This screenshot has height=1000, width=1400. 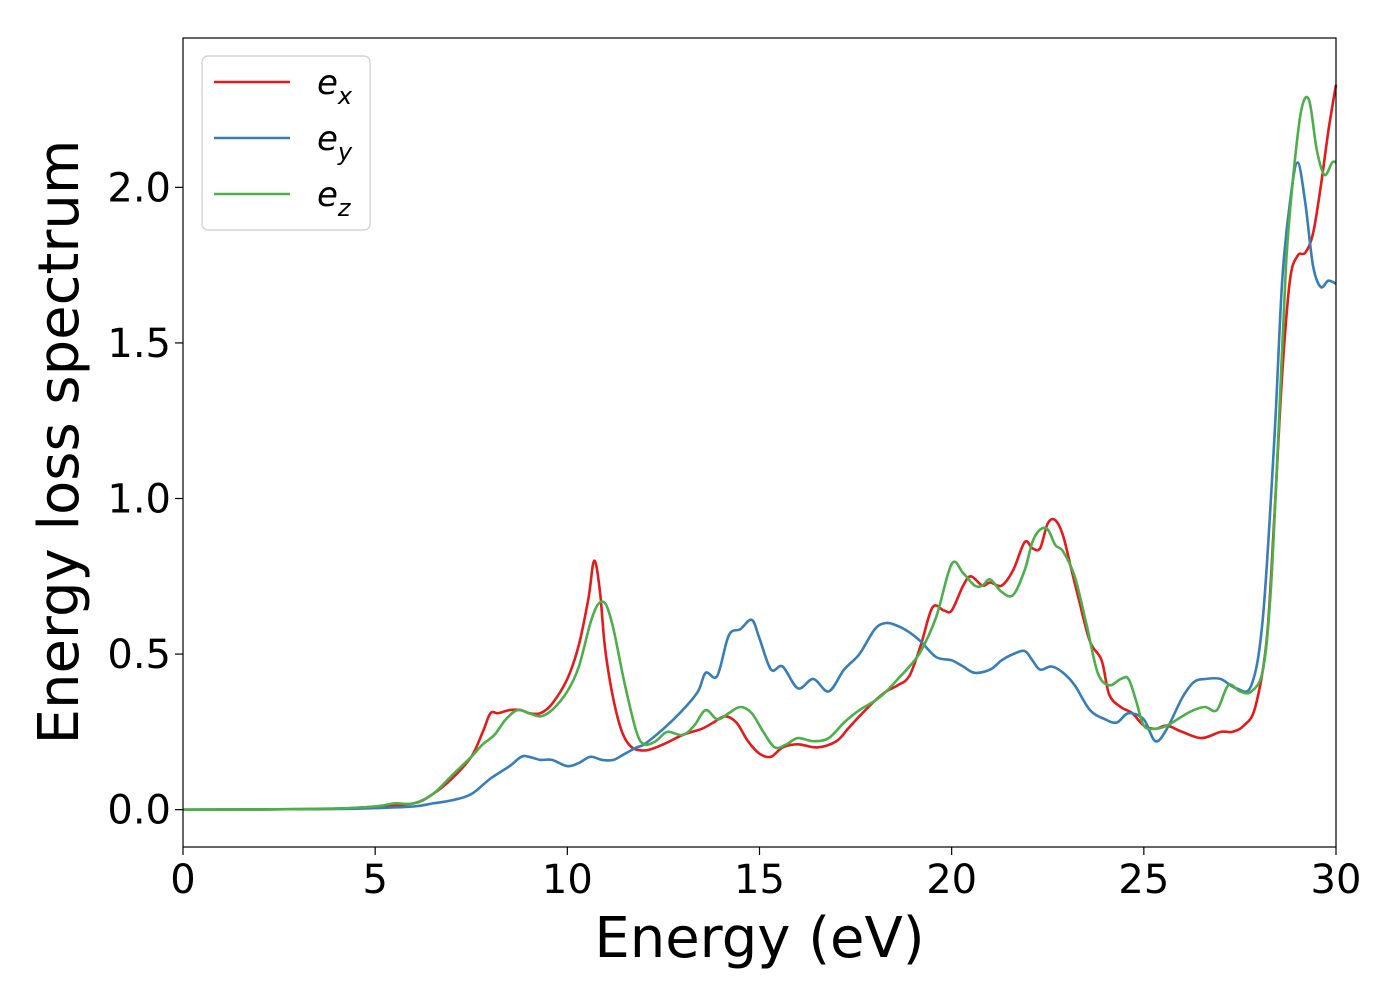 I want to click on y-tick-label: 0.5, so click(x=139, y=655).